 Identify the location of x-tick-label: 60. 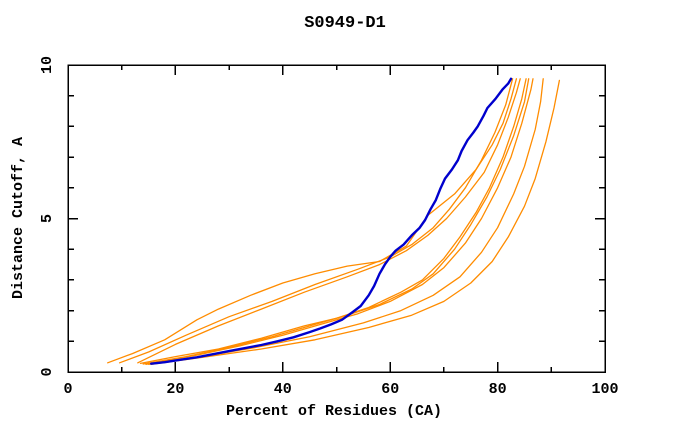
(390, 389).